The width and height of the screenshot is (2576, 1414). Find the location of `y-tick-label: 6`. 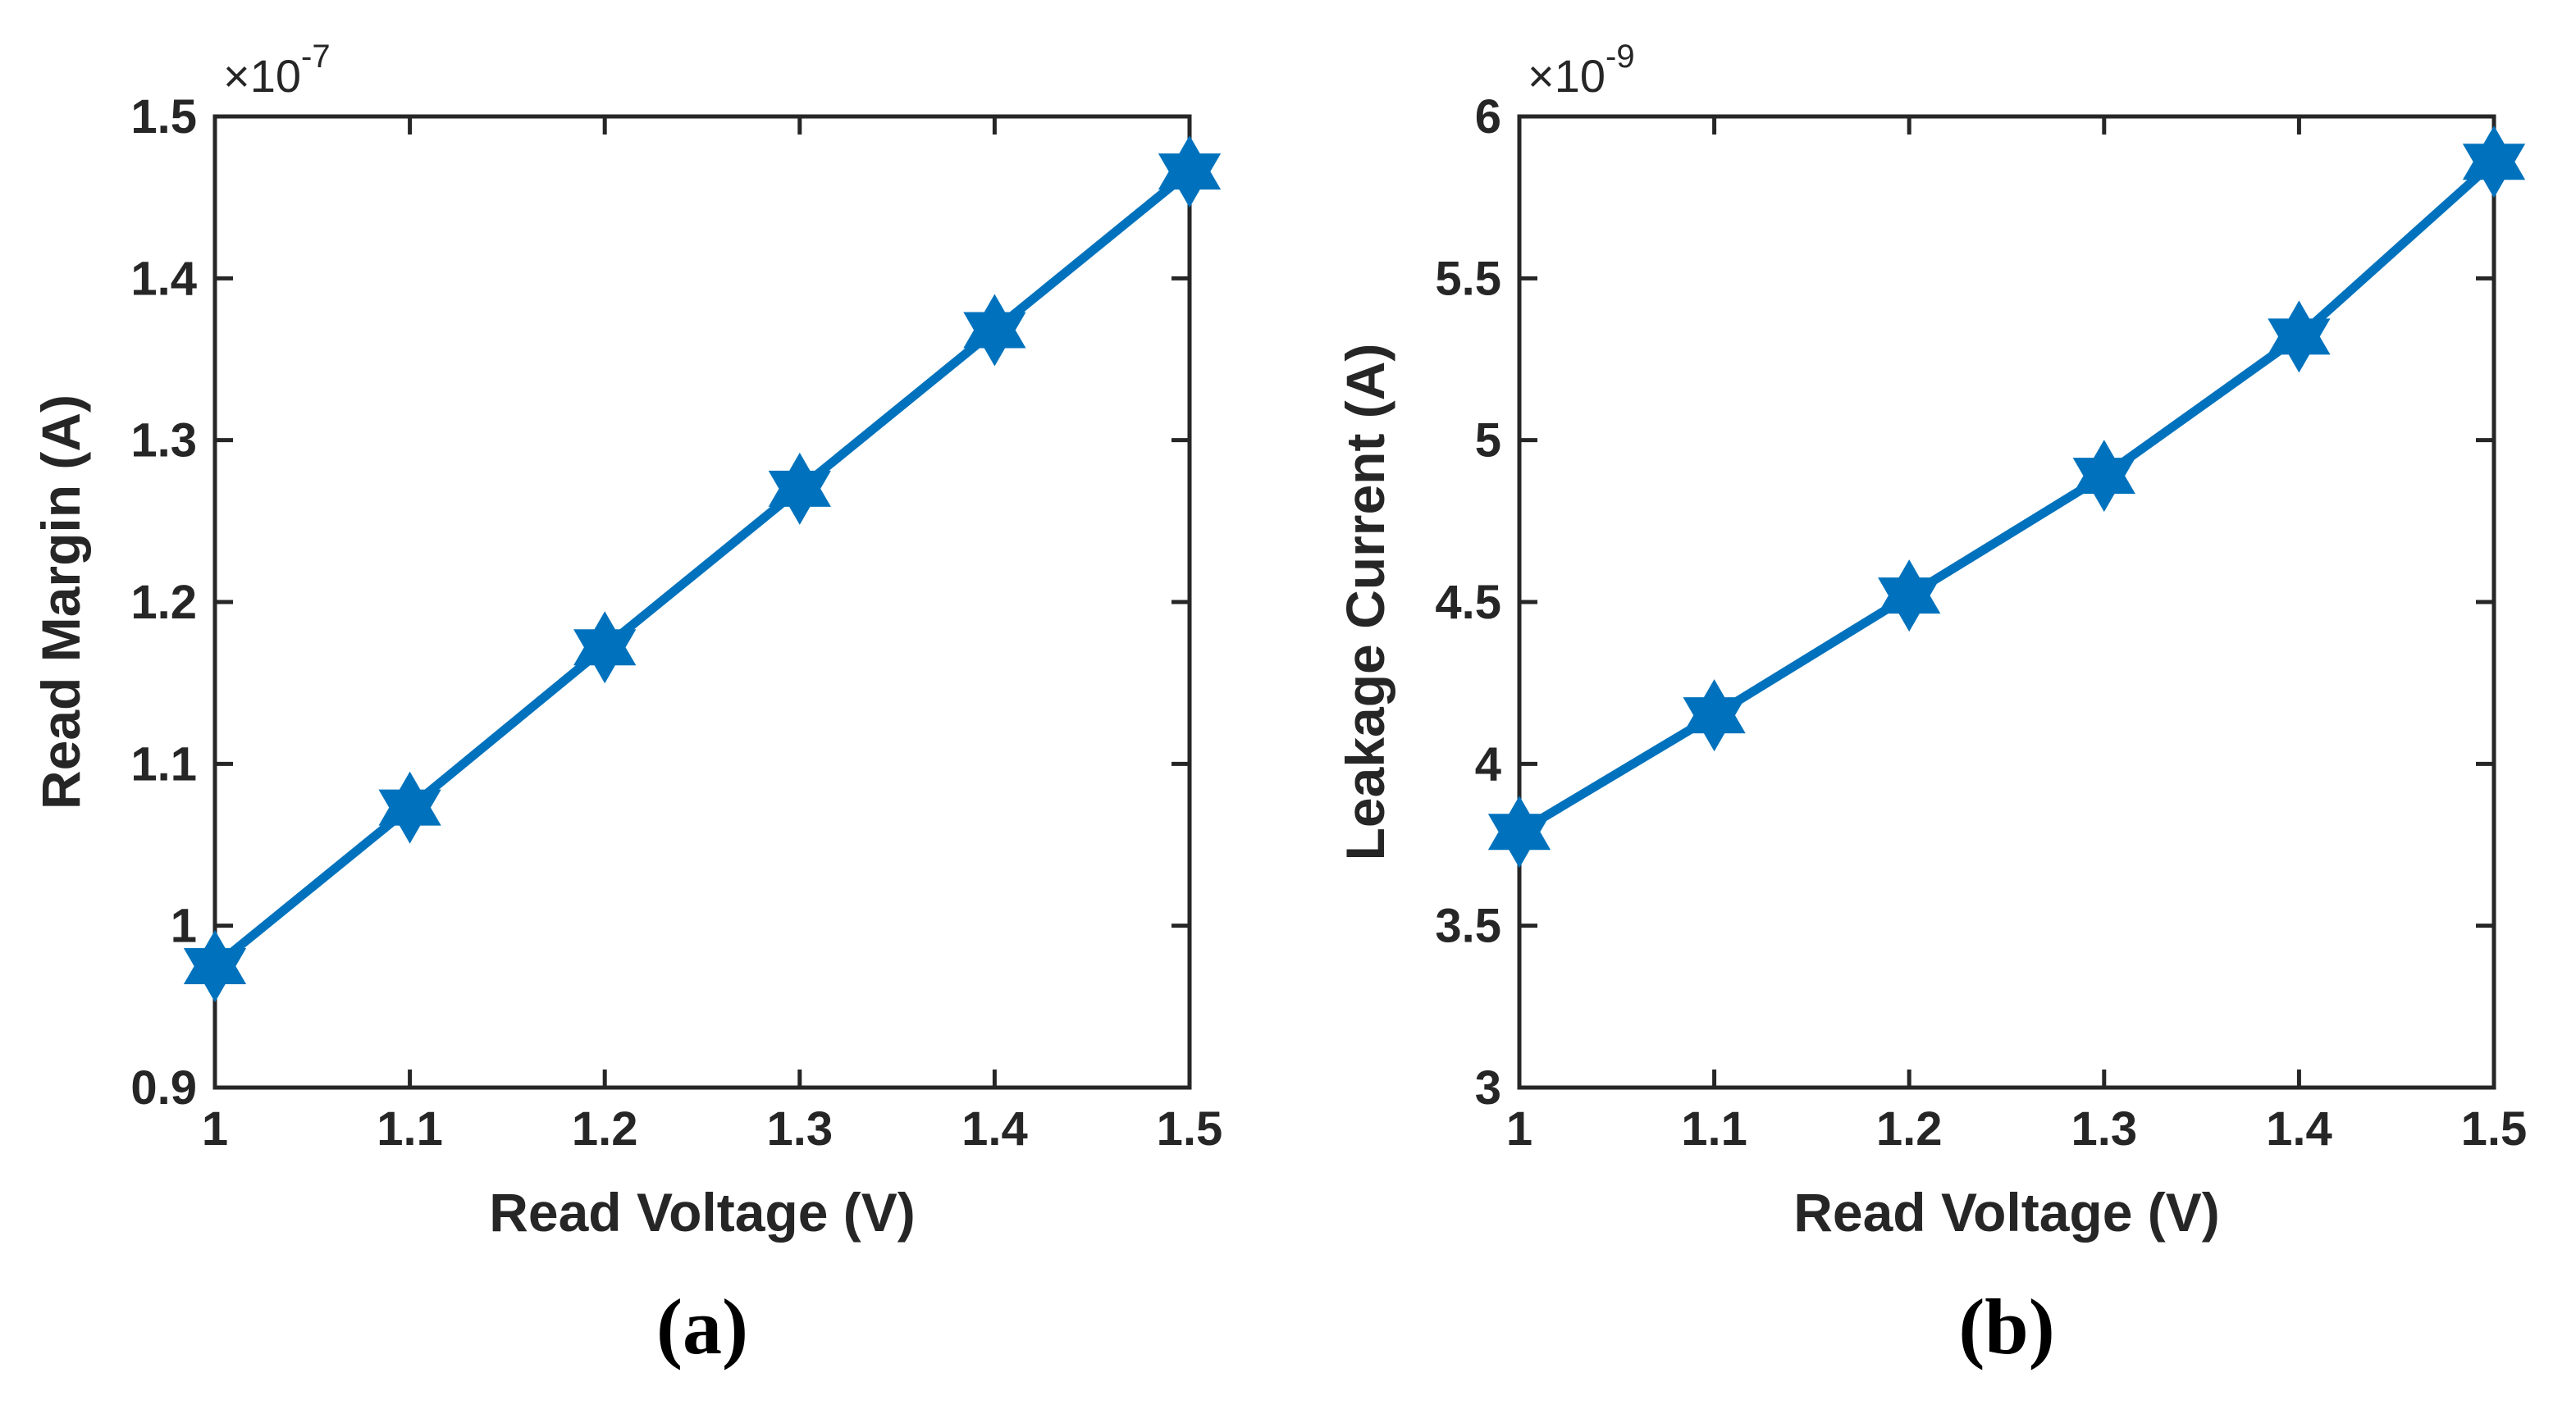

y-tick-label: 6 is located at coordinates (1488, 117).